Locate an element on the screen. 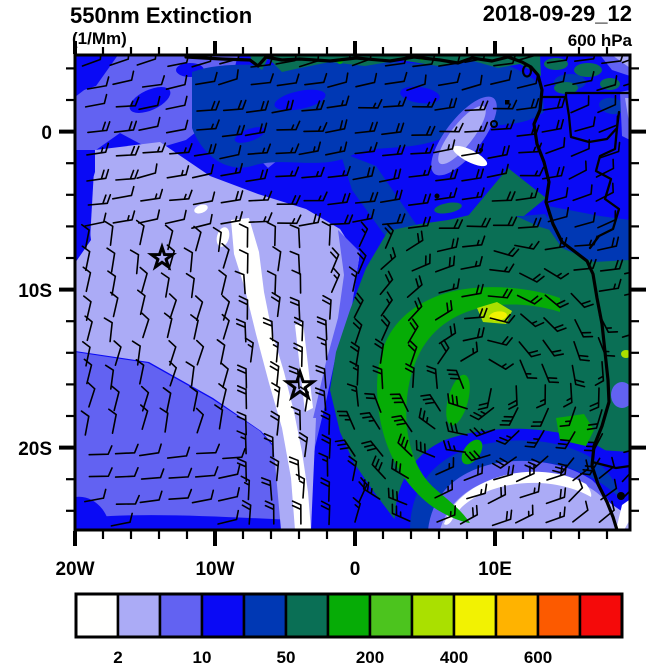  colorbar-tick-label: 400 is located at coordinates (454, 657).